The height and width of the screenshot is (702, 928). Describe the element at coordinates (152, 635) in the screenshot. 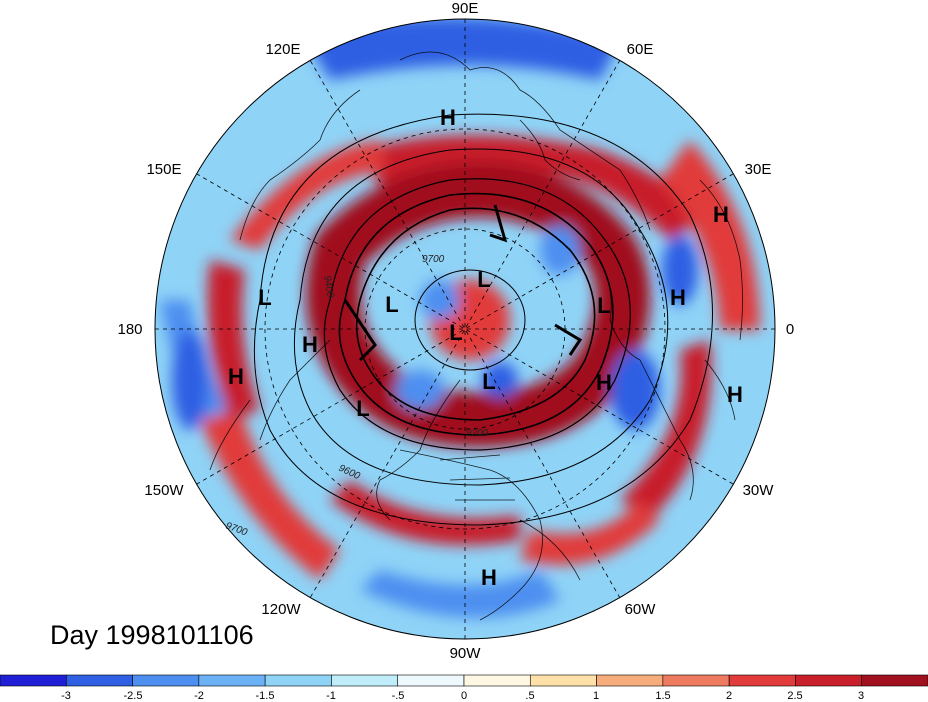

I see `date-title: Day 1998101106` at that location.